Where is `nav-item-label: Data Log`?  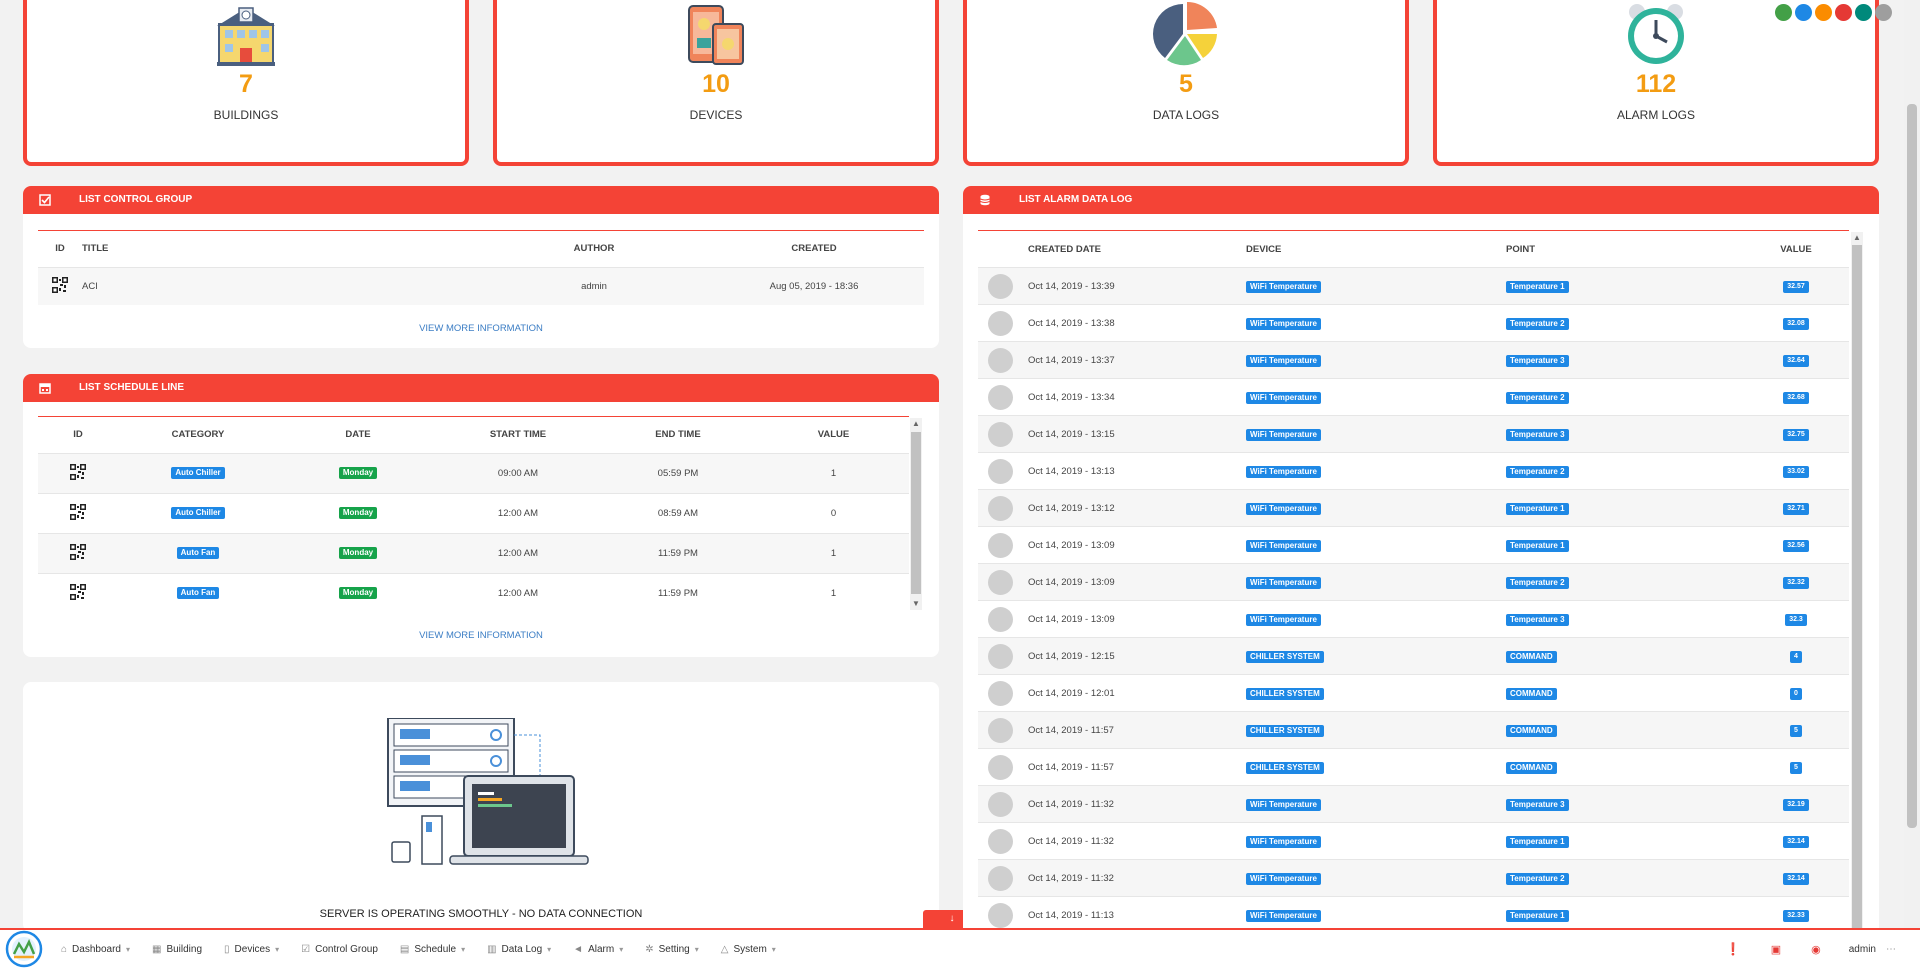 nav-item-label: Data Log is located at coordinates (522, 949).